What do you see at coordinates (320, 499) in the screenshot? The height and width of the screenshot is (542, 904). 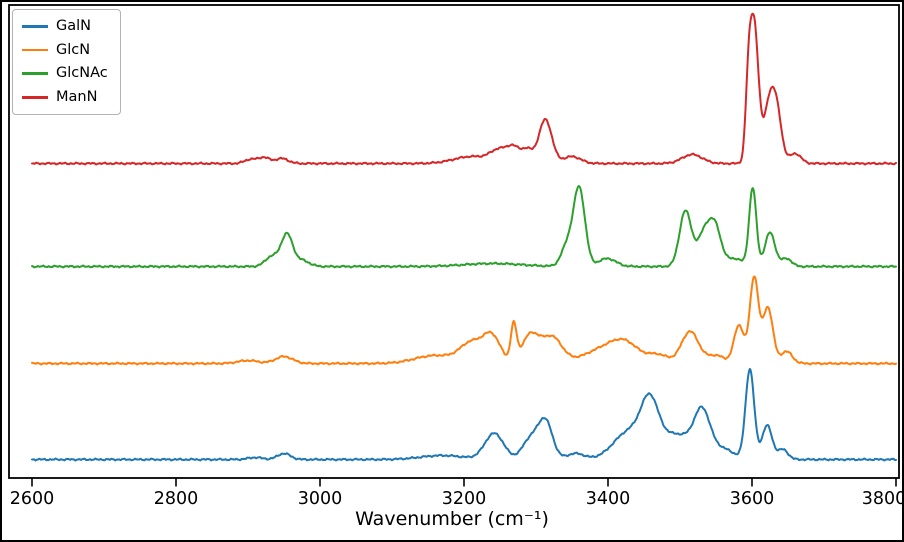 I see `x-tick-label: 3000` at bounding box center [320, 499].